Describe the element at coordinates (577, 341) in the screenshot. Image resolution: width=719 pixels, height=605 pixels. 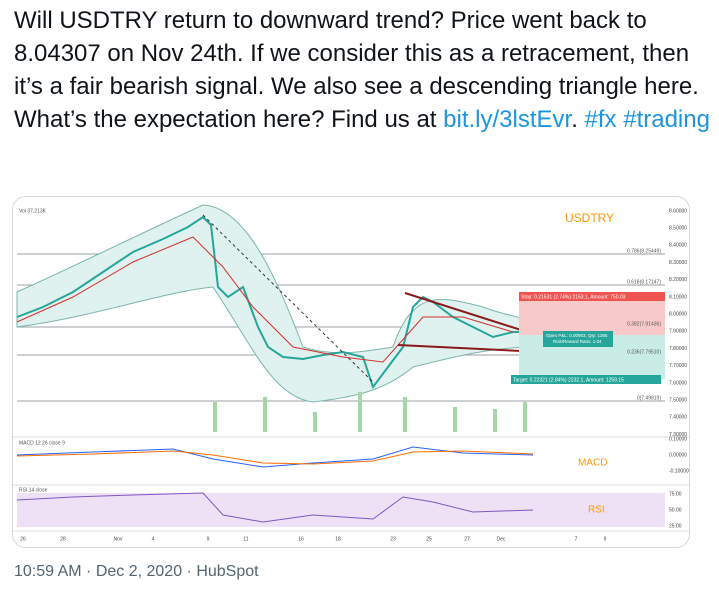
I see `ratio-label: Risk/Reward Ratio: 1.04` at that location.